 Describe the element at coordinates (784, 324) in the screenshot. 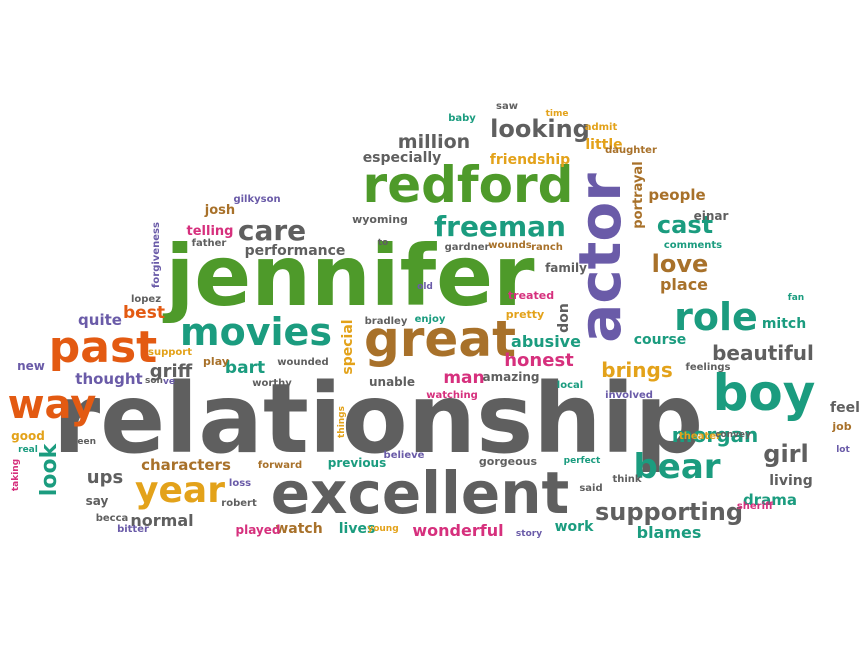

I see `cloud-word: mitch` at that location.